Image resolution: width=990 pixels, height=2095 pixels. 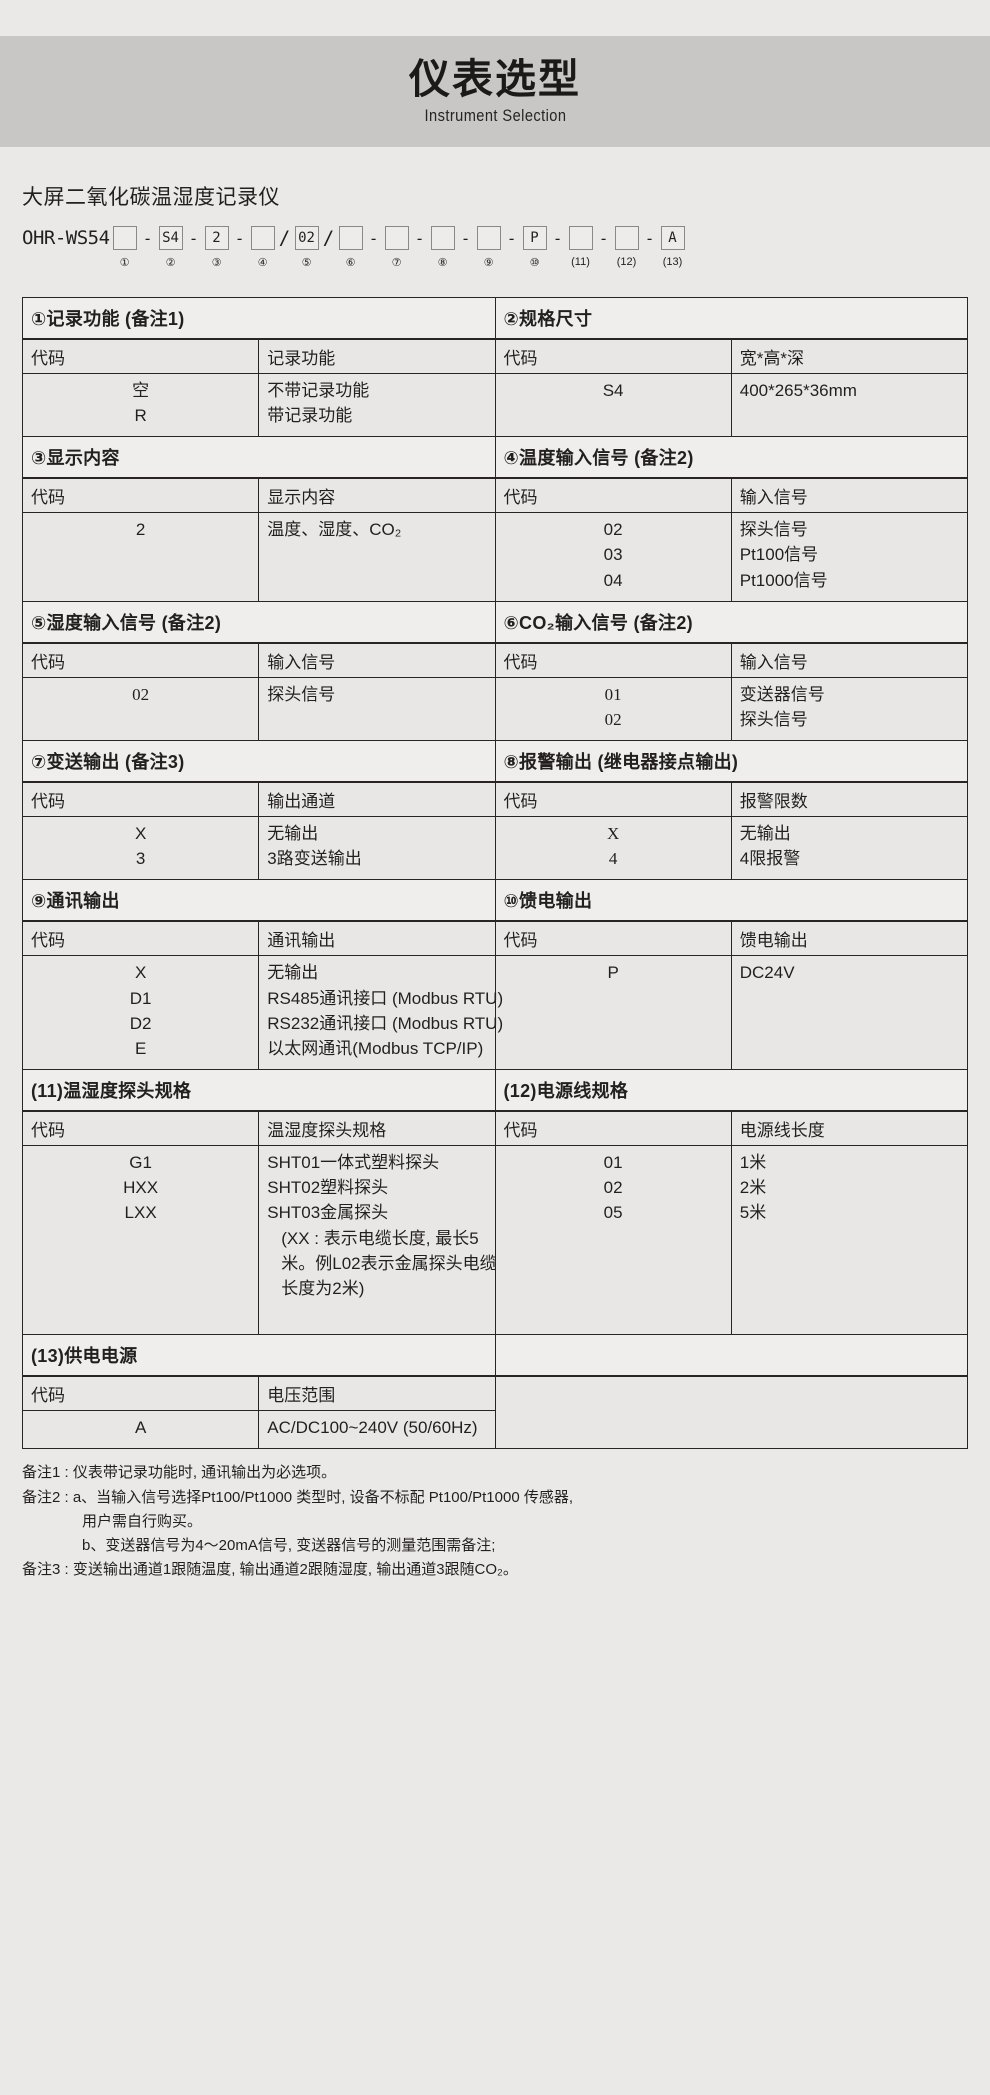 I want to click on group-header-10: ⑩馈电输出, so click(x=731, y=901).